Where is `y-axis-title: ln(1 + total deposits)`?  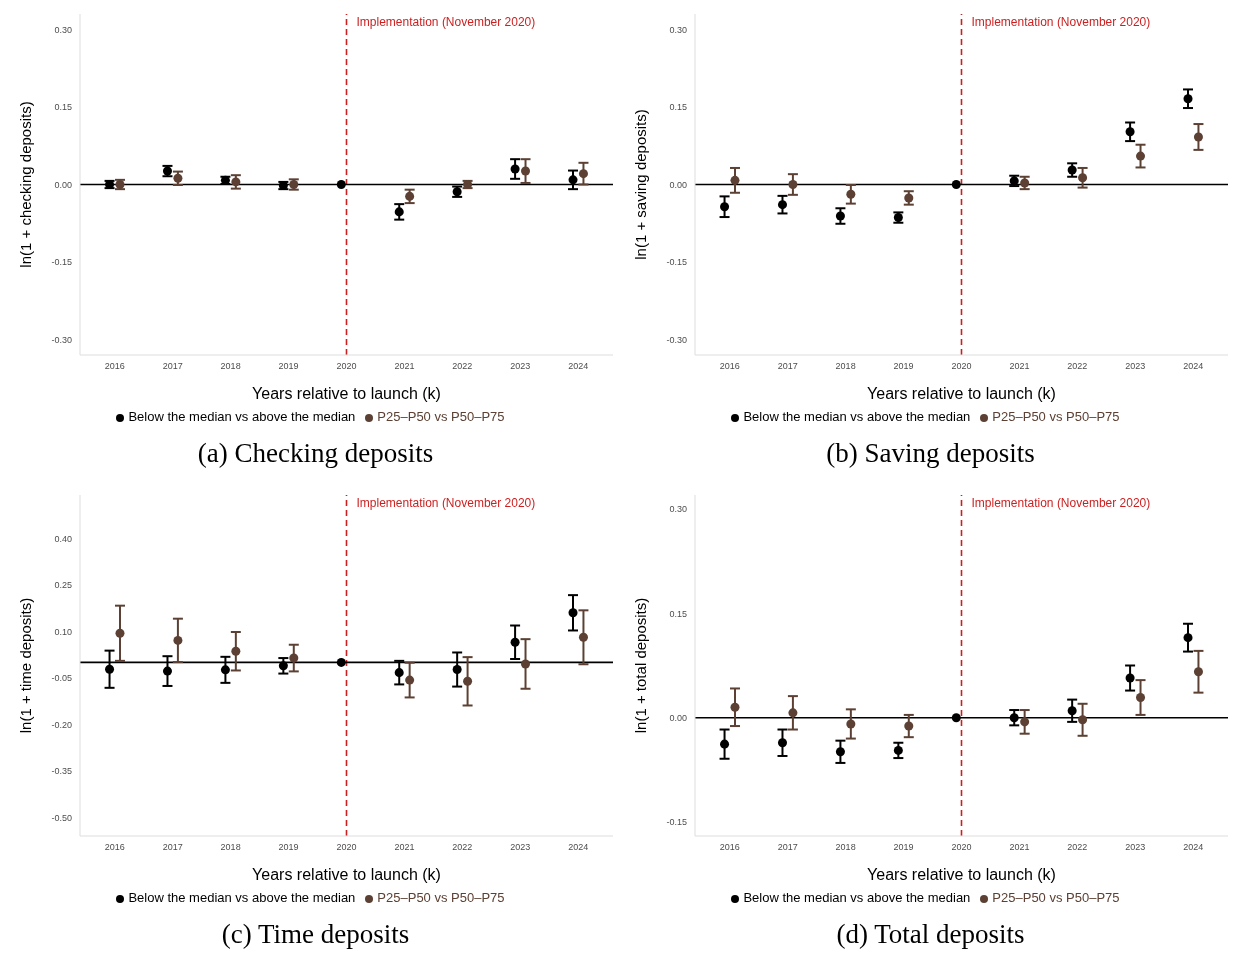
y-axis-title: ln(1 + total deposits) is located at coordinates (641, 665).